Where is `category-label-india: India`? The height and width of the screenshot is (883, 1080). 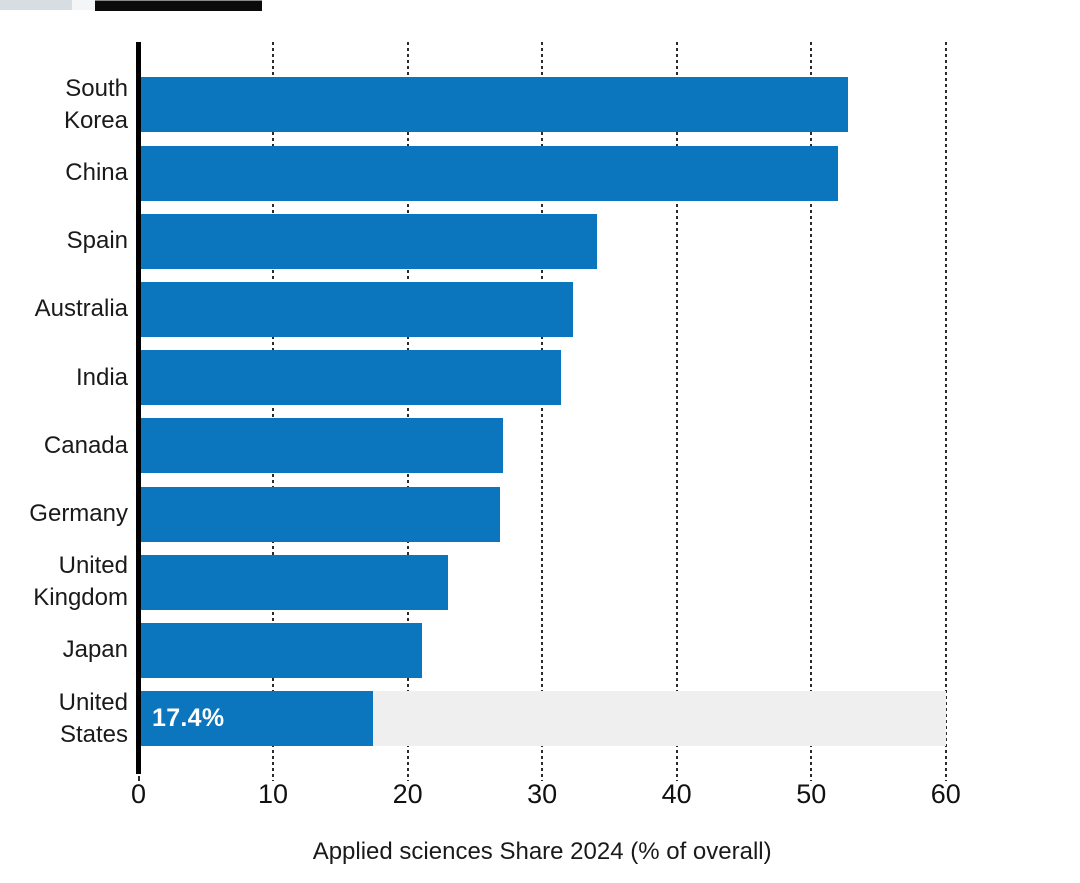 category-label-india: India is located at coordinates (101, 377).